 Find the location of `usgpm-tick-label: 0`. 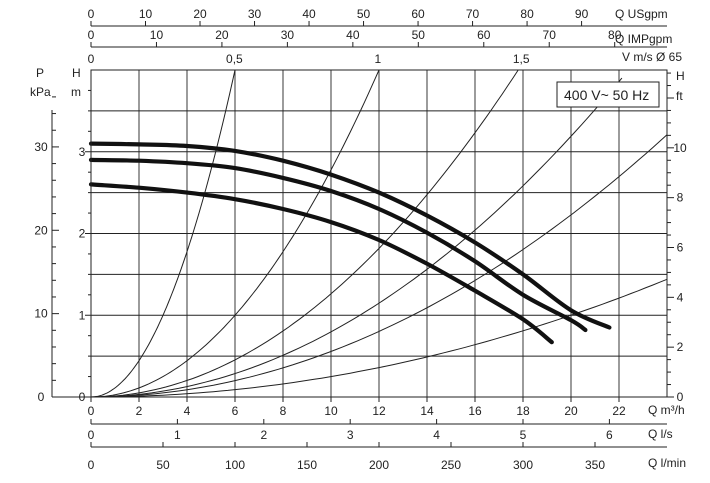

usgpm-tick-label: 0 is located at coordinates (91, 14).